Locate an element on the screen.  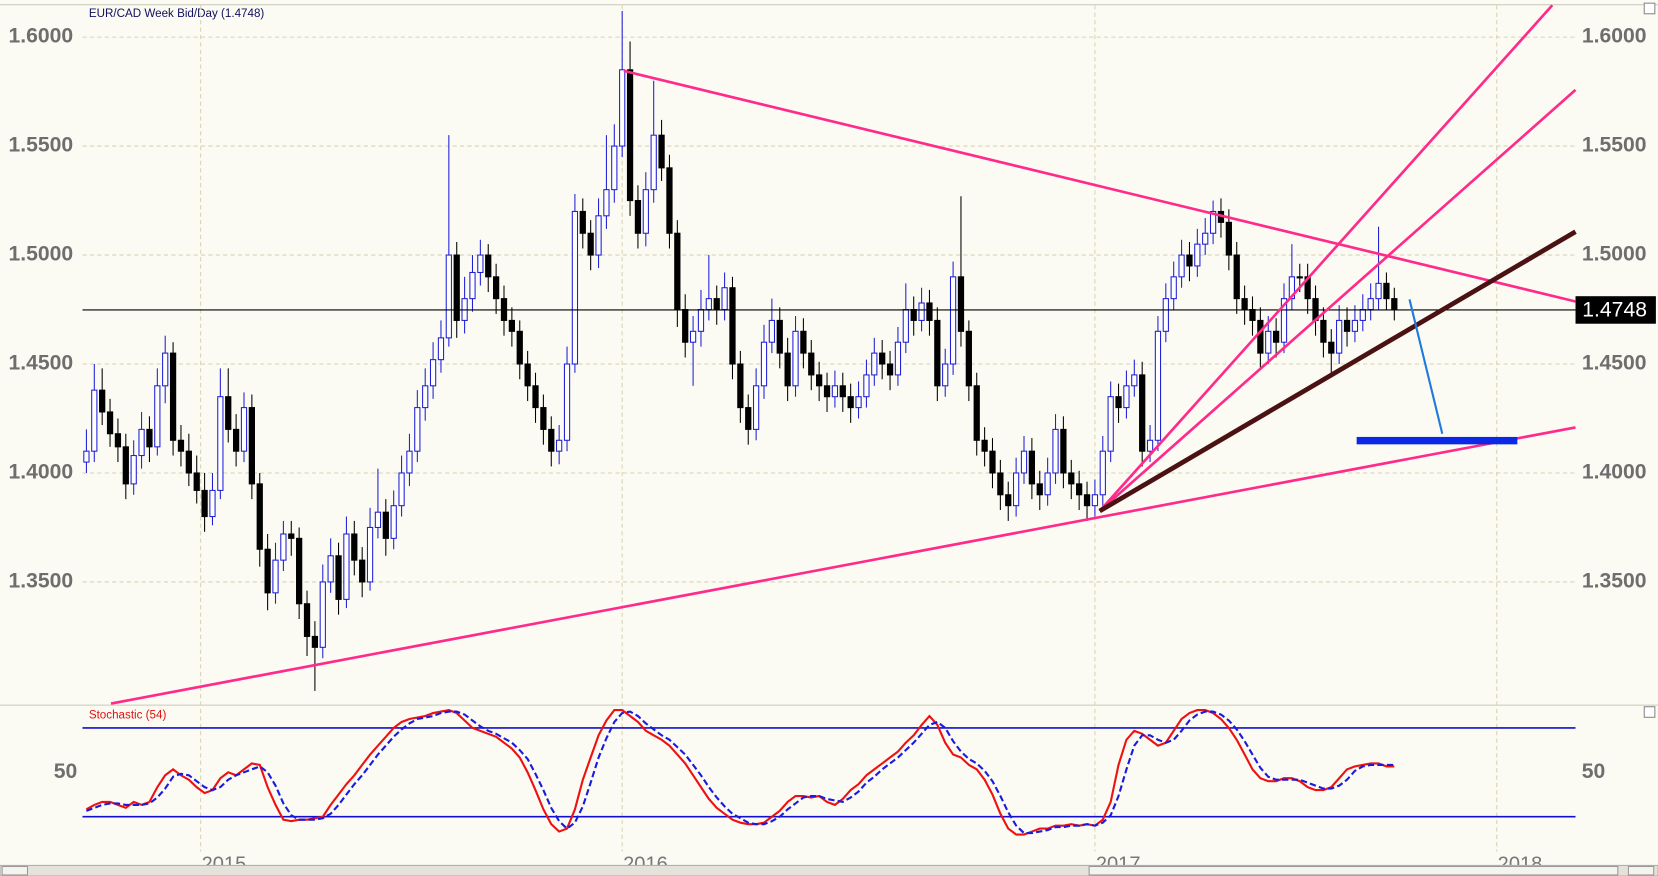
y-tick-label: 50 is located at coordinates (66, 771).